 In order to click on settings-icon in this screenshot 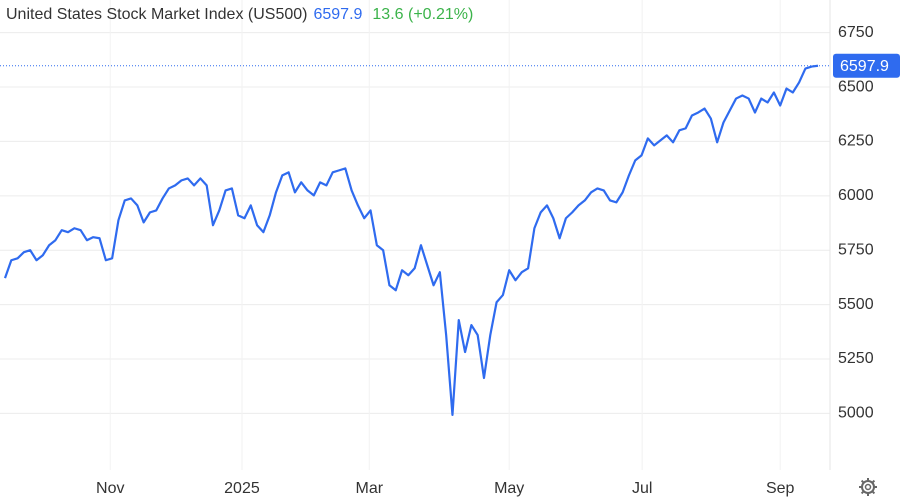, I will do `click(868, 487)`.